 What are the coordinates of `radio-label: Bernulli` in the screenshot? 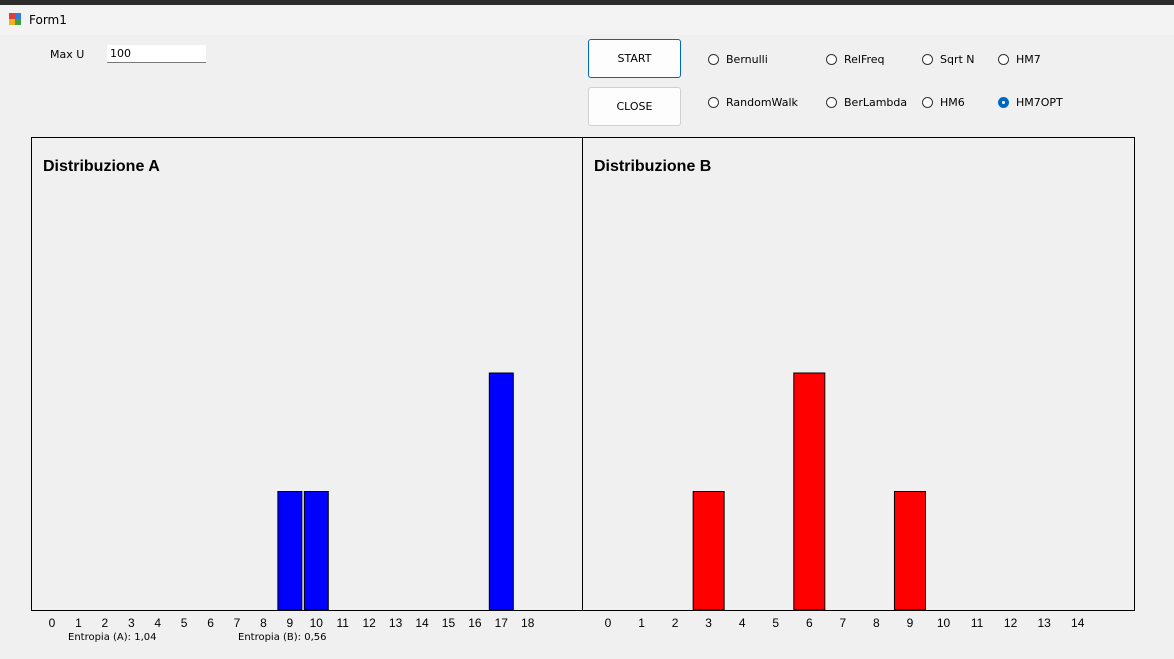 It's located at (747, 59).